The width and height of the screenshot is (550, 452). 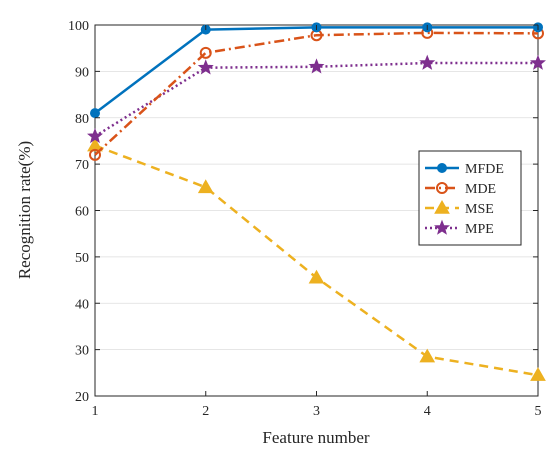 I want to click on legend-label-mpe: MPE, so click(x=479, y=229).